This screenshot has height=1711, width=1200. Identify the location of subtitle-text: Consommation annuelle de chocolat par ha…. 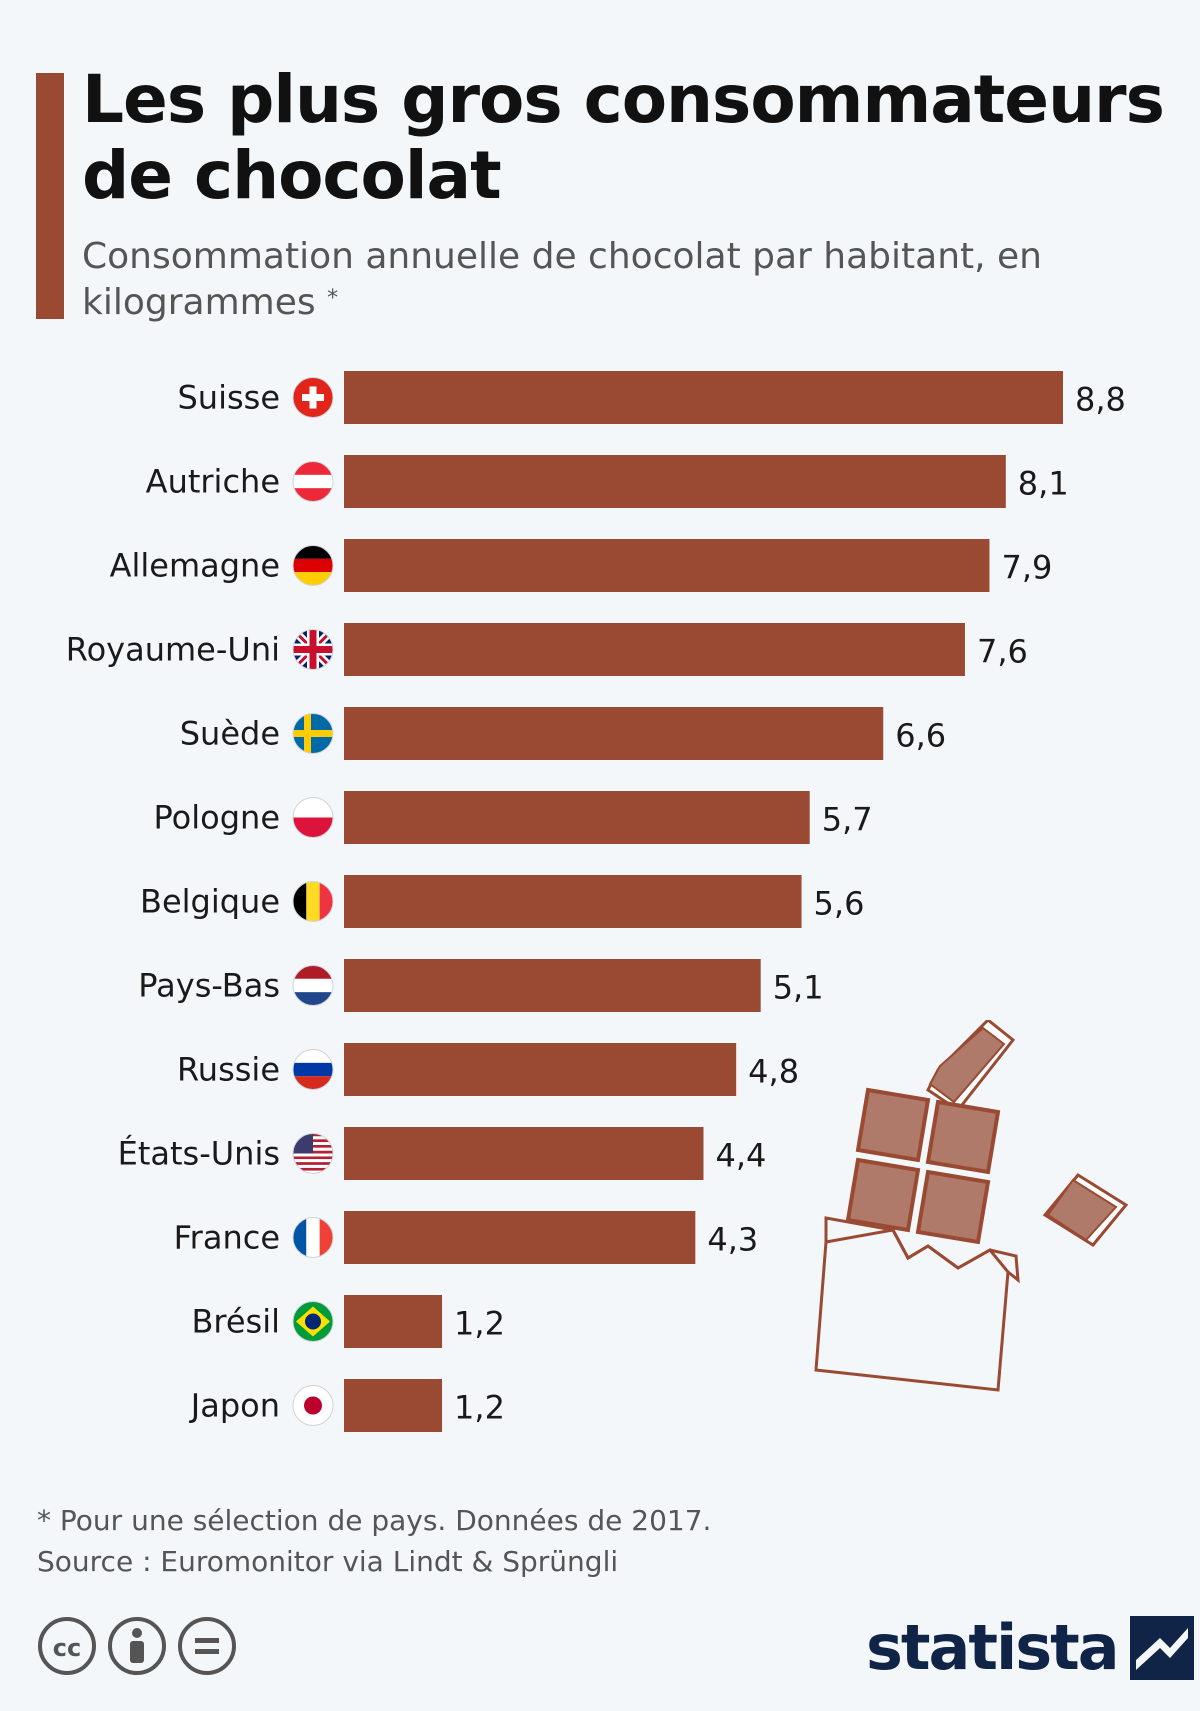
(562, 279).